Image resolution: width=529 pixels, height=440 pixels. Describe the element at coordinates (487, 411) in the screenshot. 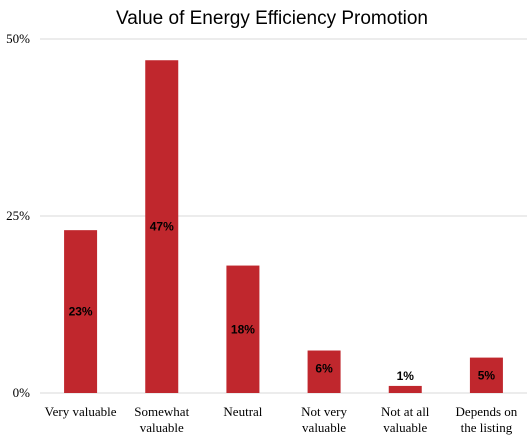

I see `x-tick-label: Depends on` at that location.